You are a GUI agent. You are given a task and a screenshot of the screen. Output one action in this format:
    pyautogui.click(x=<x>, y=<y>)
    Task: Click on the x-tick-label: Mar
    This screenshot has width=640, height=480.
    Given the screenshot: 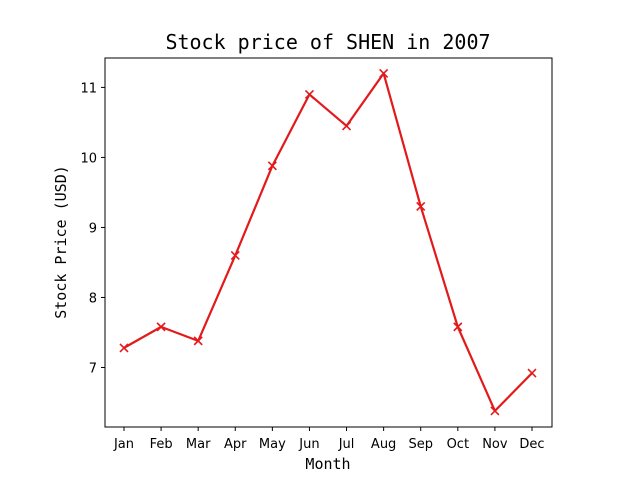 What is the action you would take?
    pyautogui.click(x=198, y=444)
    